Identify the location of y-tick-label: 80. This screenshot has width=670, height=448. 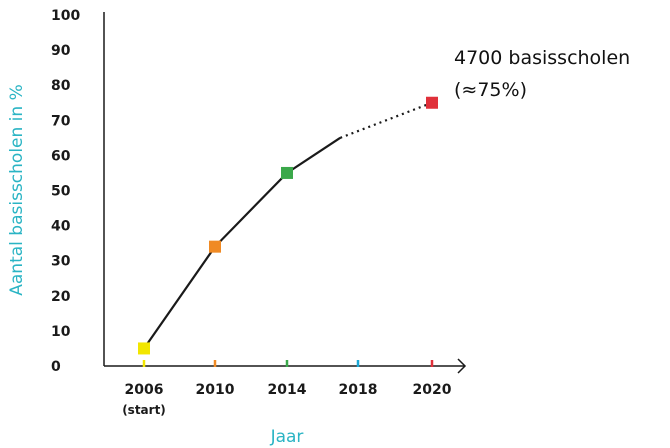
(61, 86).